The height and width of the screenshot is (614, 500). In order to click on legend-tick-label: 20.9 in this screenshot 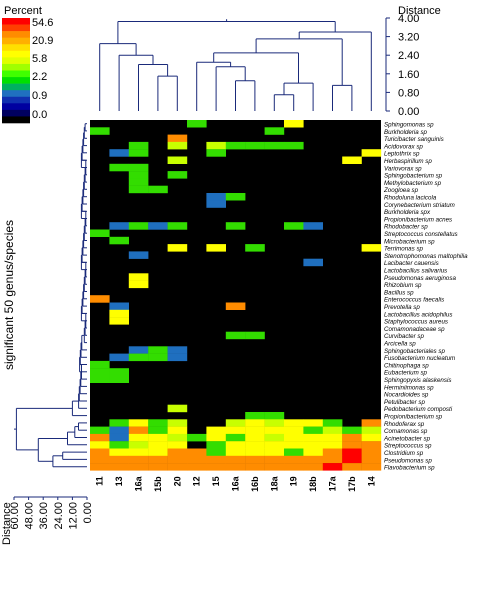, I will do `click(42, 41)`.